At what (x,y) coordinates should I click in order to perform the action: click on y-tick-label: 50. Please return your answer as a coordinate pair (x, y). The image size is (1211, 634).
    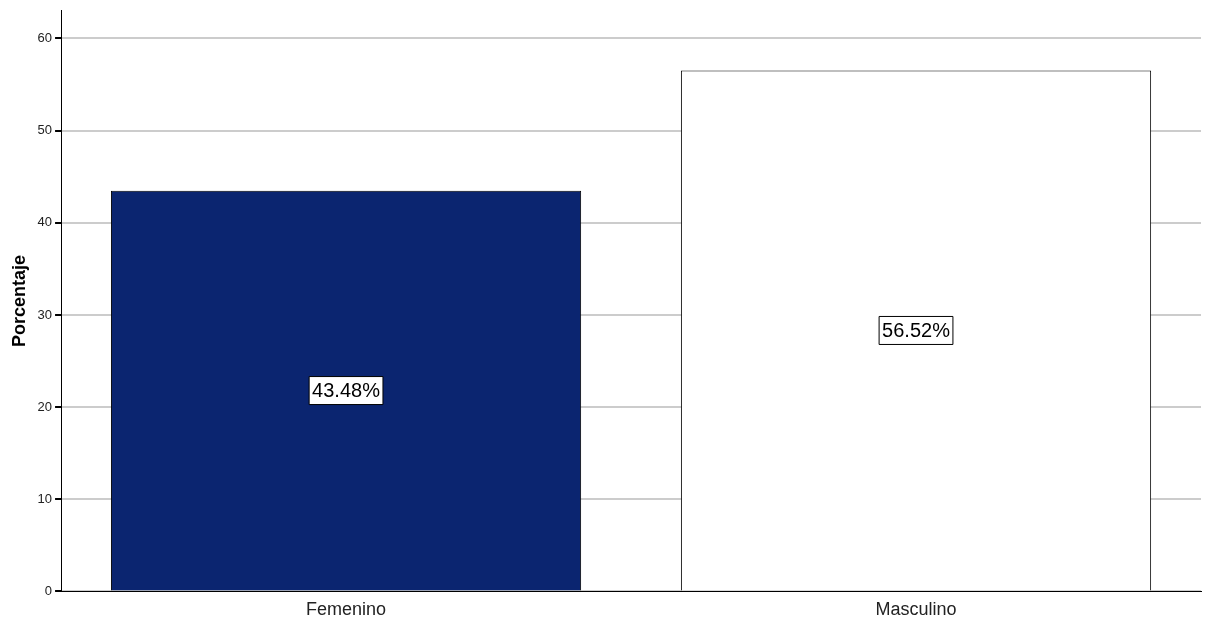
    Looking at the image, I should click on (45, 130).